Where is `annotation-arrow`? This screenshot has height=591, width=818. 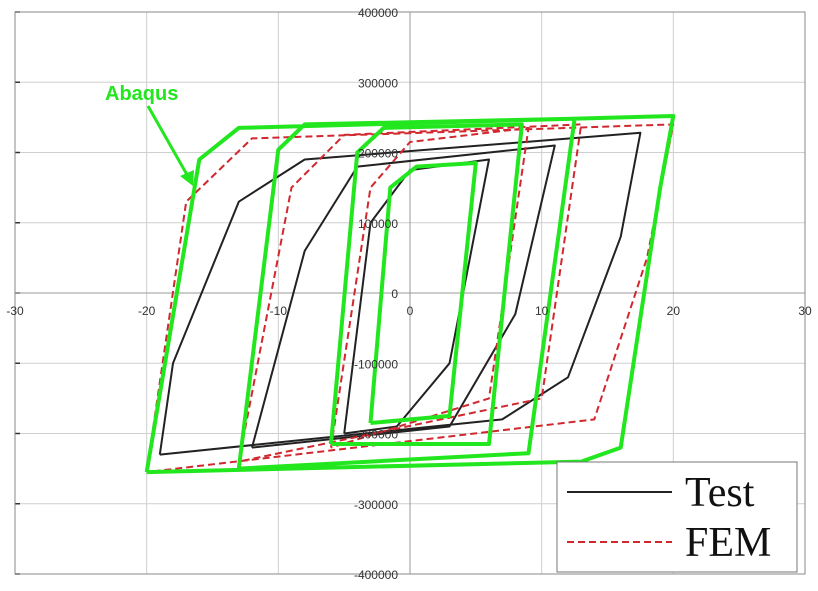
annotation-arrow is located at coordinates (169, 143).